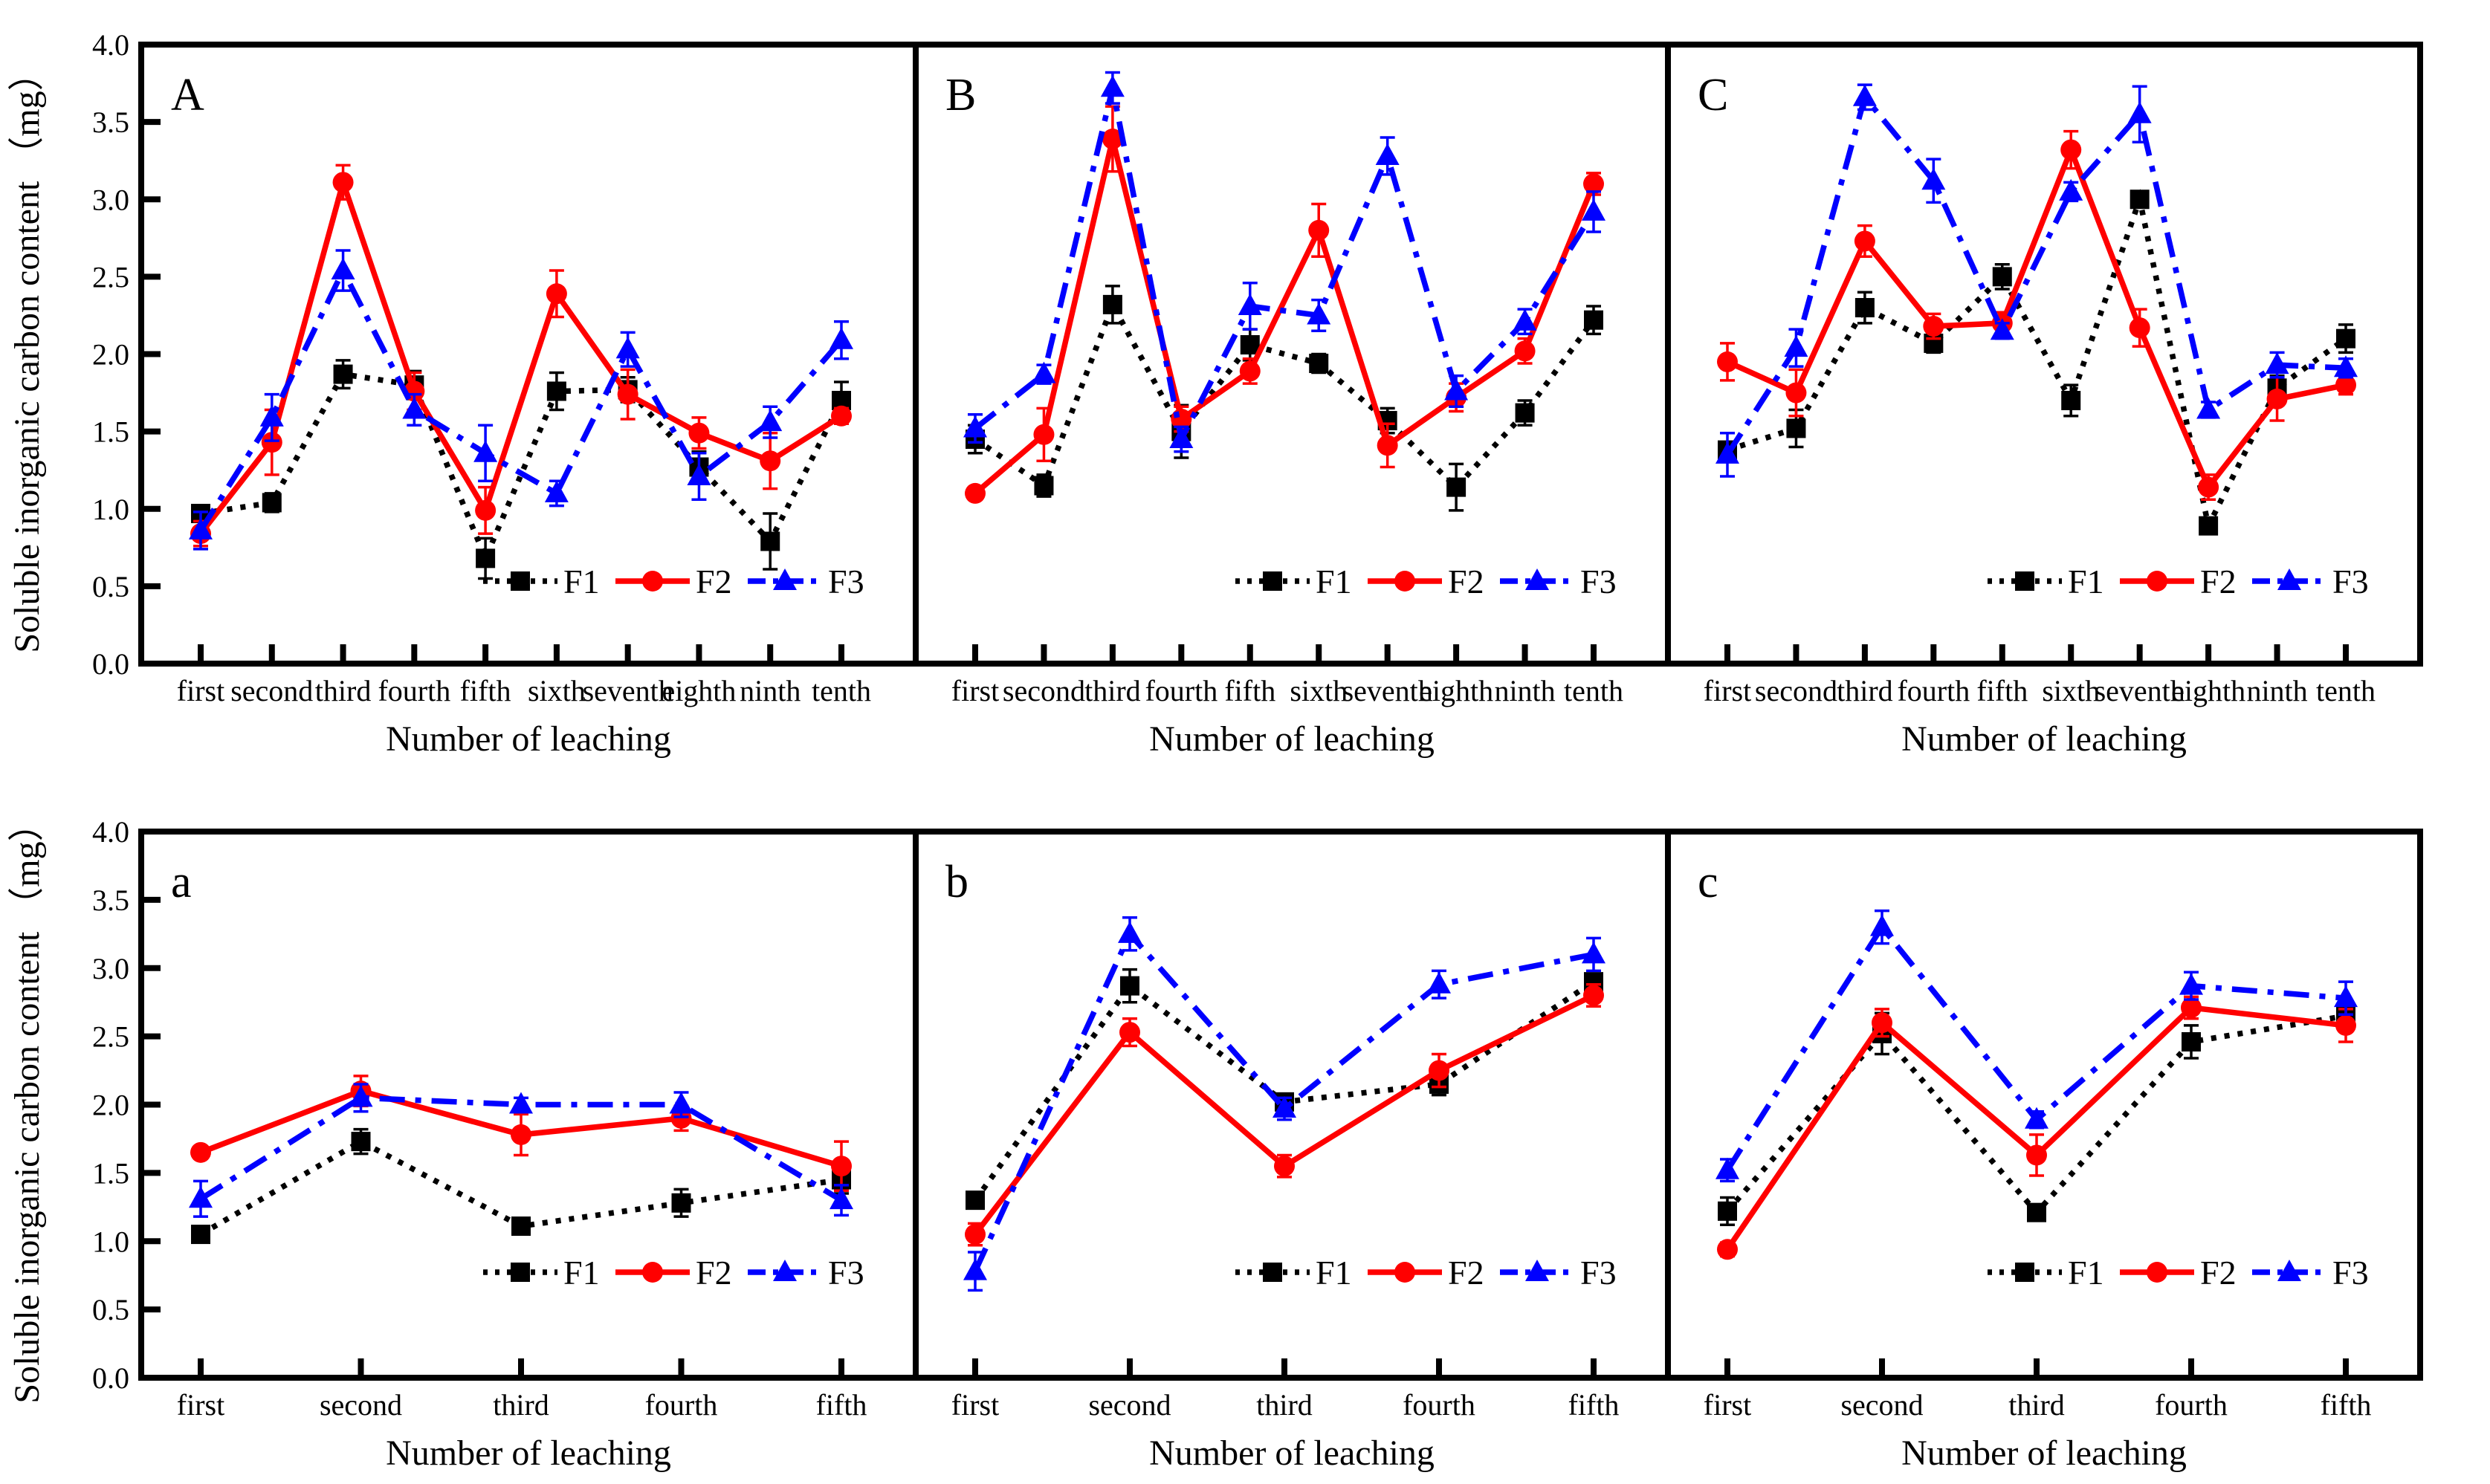  What do you see at coordinates (1293, 1273) in the screenshot?
I see `legend-item-F1: F1` at bounding box center [1293, 1273].